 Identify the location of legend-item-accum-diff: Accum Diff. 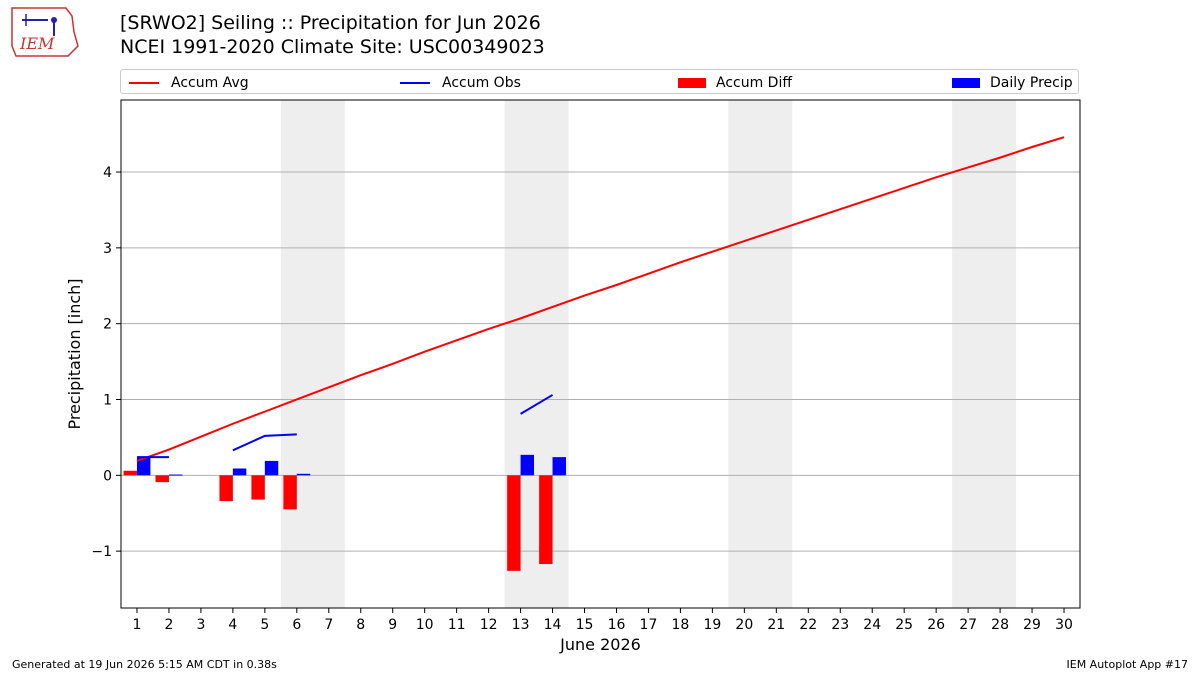
(735, 82).